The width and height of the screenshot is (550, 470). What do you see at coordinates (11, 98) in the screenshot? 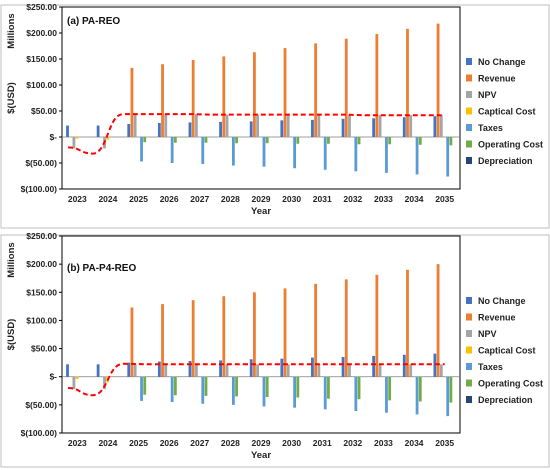
I see `panel-a-ylabel: $(USD)` at bounding box center [11, 98].